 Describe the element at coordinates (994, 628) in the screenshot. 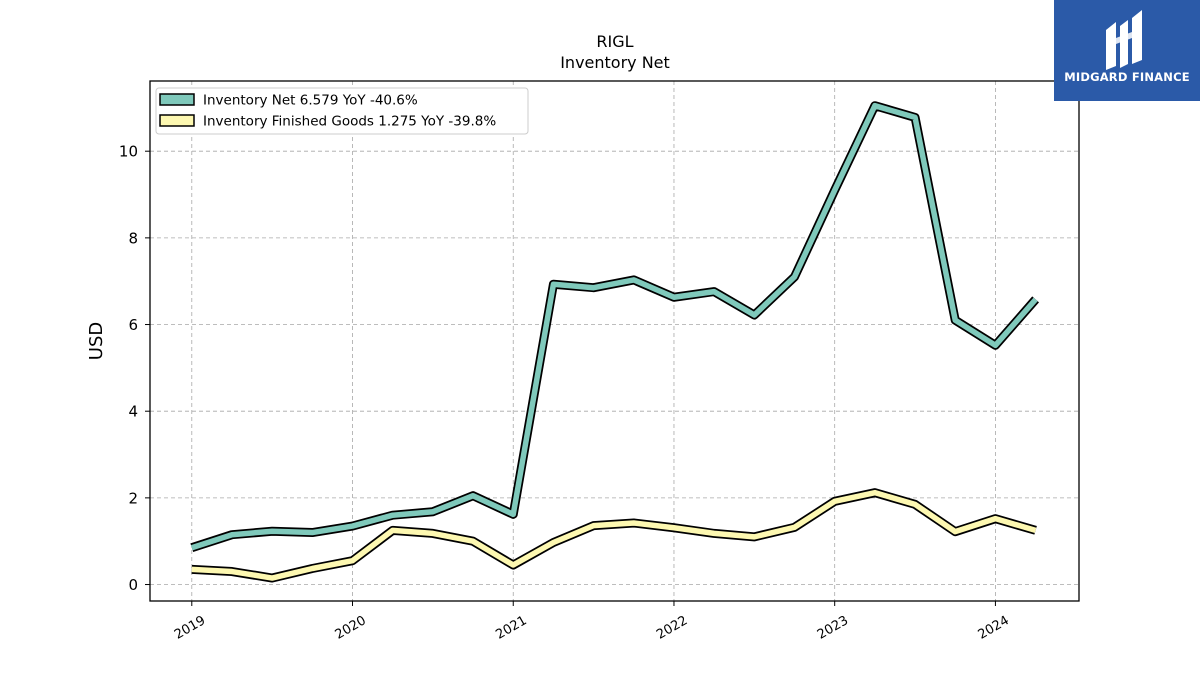

I see `x-tick-label-2024: 2024` at that location.